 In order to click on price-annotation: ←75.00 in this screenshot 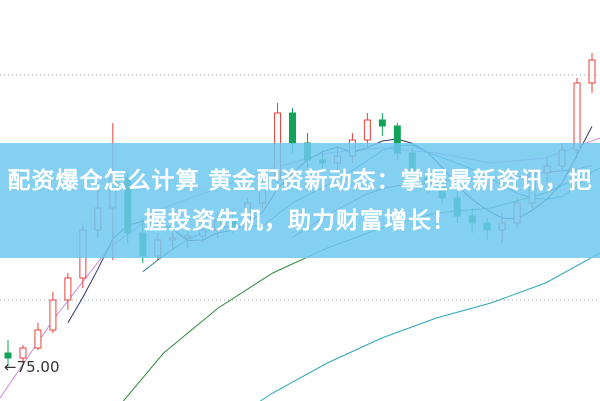, I will do `click(32, 367)`.